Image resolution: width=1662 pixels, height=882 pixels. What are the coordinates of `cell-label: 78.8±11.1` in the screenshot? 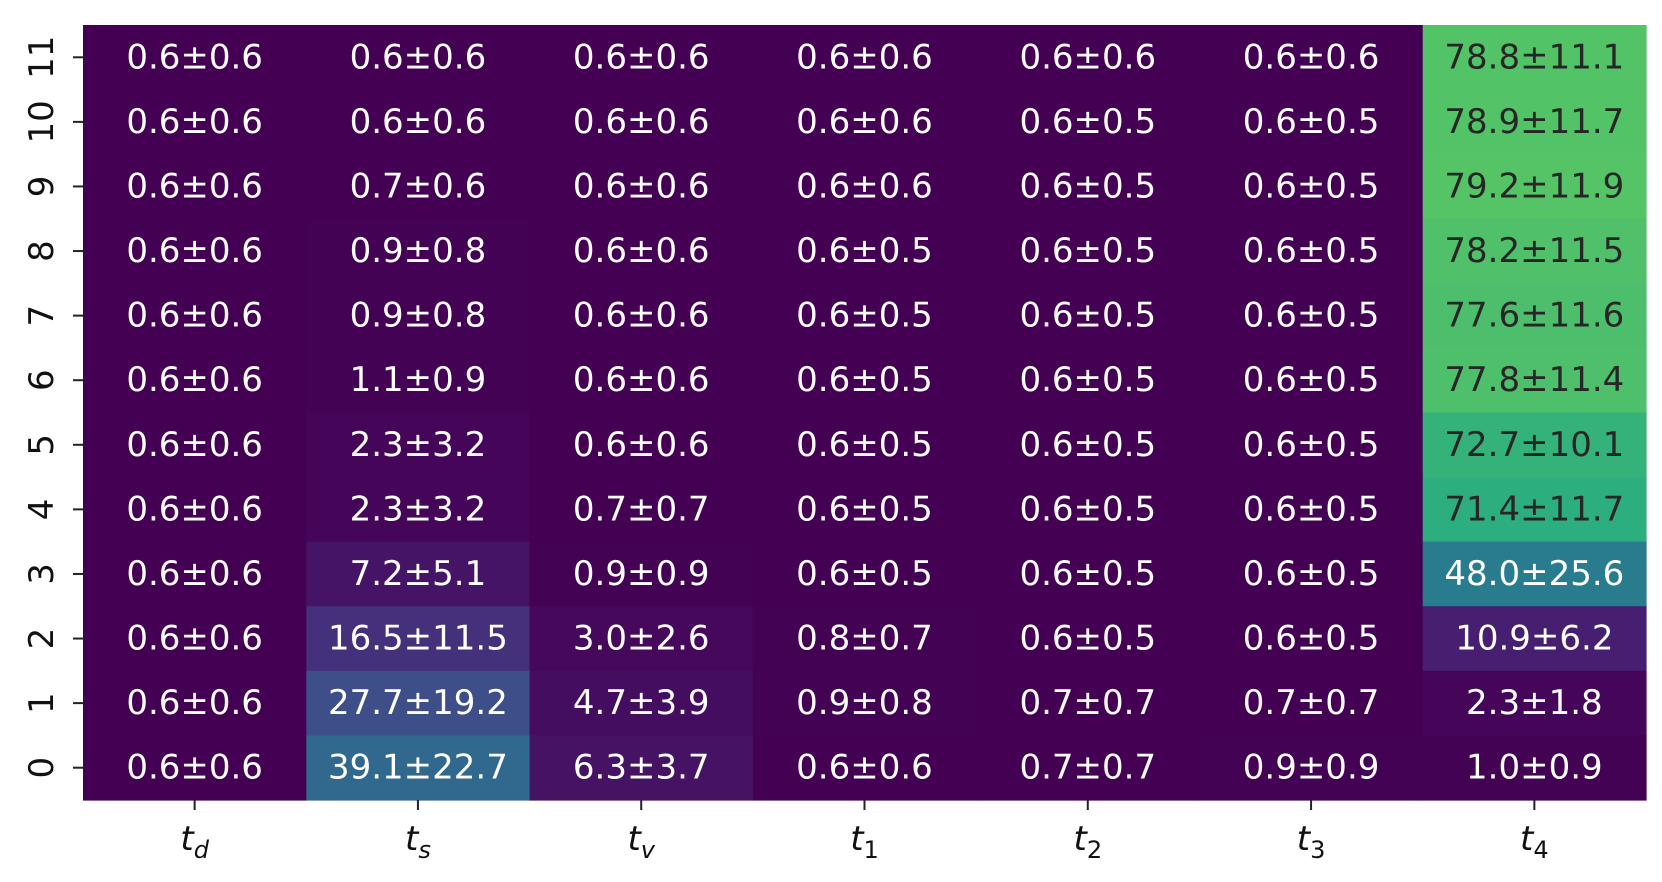 It's located at (1534, 57).